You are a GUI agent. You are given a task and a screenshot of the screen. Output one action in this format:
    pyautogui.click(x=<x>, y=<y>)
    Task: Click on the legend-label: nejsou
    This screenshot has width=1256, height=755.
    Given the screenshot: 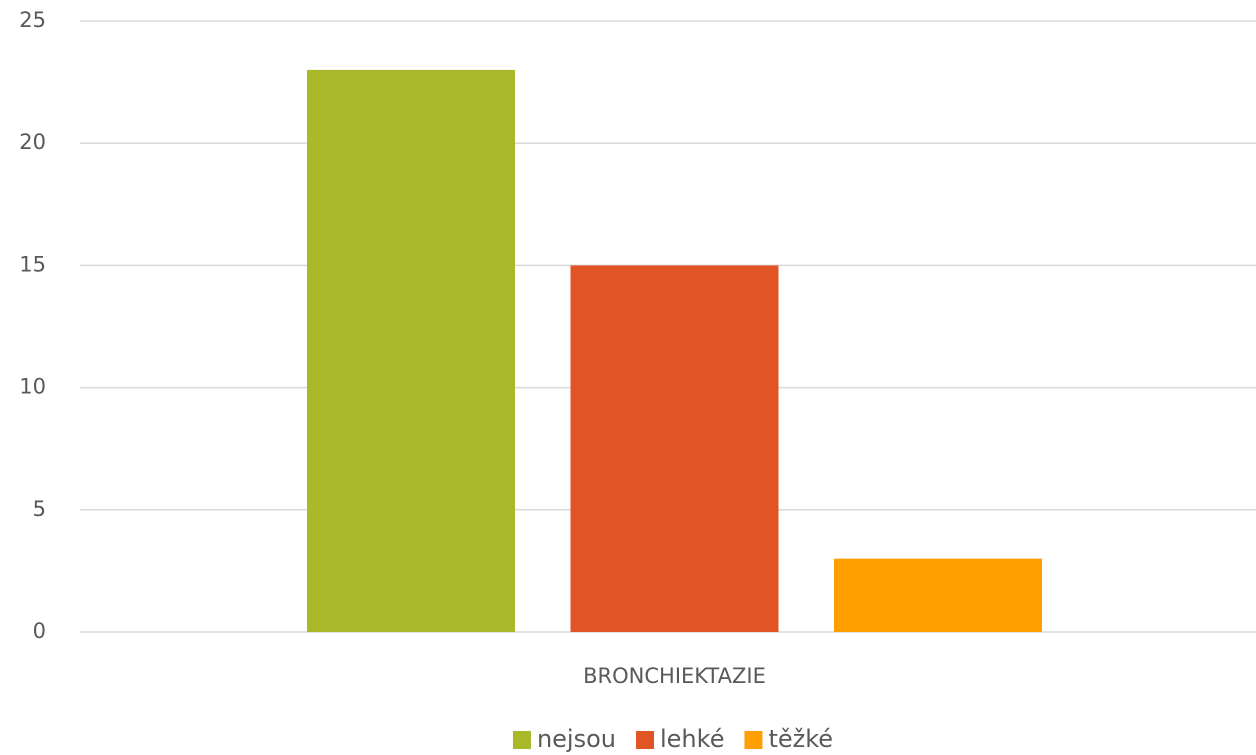 What is the action you would take?
    pyautogui.click(x=576, y=739)
    